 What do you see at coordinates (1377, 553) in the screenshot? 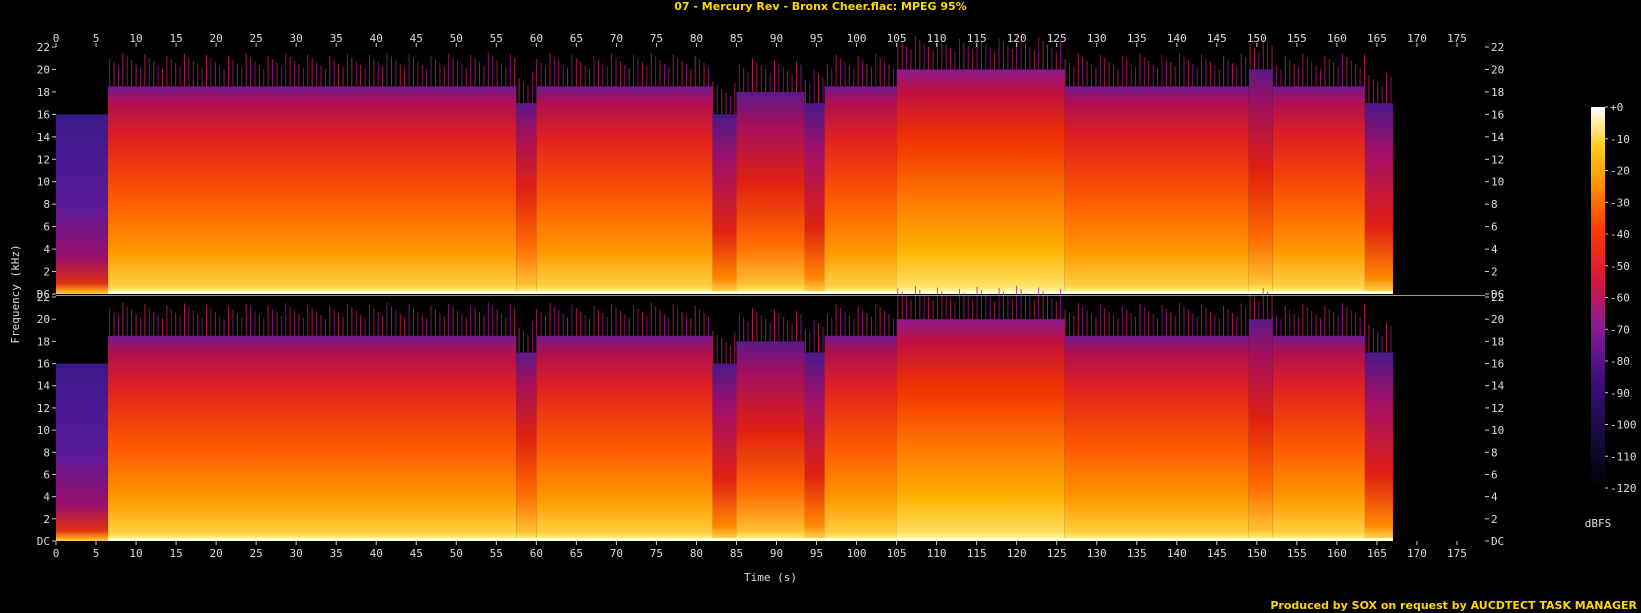
I see `x-tick-label-bottom: 165` at bounding box center [1377, 553].